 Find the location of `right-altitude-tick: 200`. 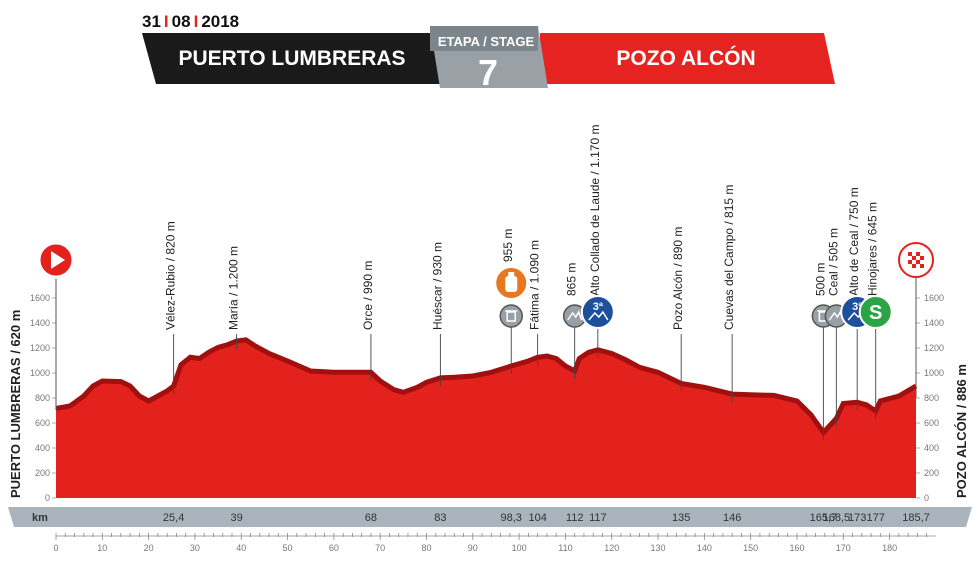

right-altitude-tick: 200 is located at coordinates (931, 473).